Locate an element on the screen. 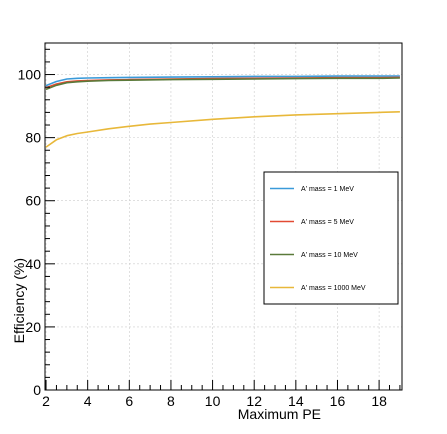 This screenshot has height=434, width=447. series-layer is located at coordinates (222, 111).